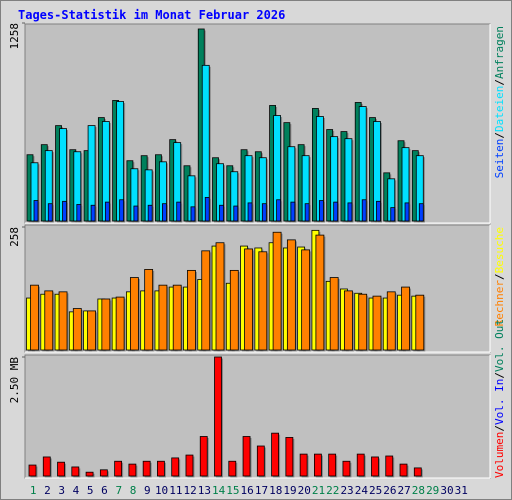  What do you see at coordinates (104, 490) in the screenshot?
I see `x-tick-label: 6` at bounding box center [104, 490].